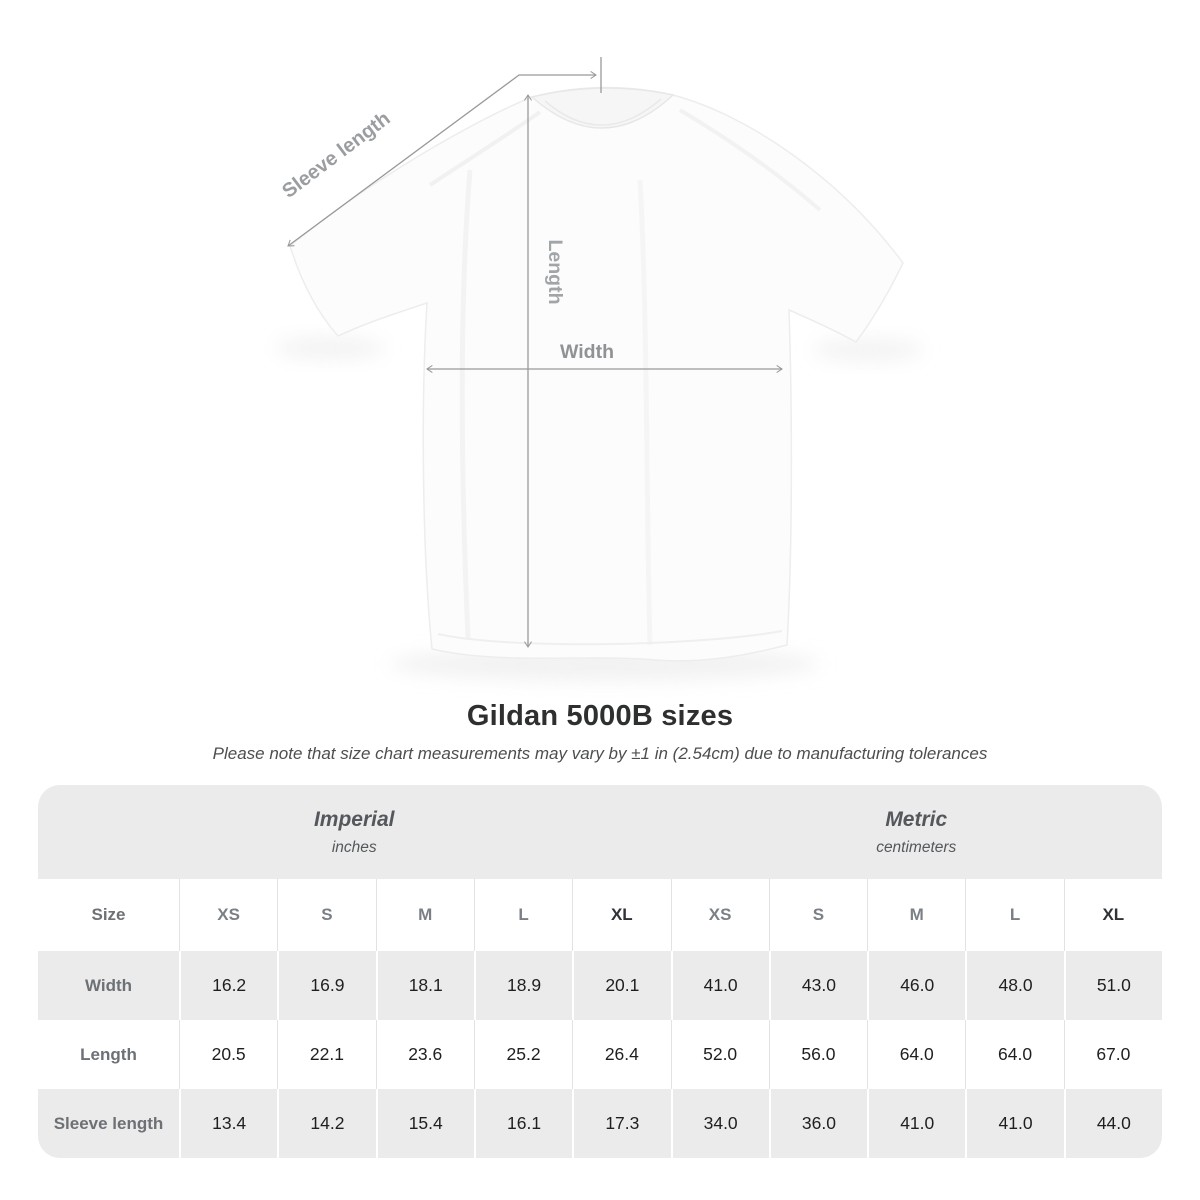 This screenshot has width=1200, height=1200. I want to click on value-cell: 16.2, so click(228, 985).